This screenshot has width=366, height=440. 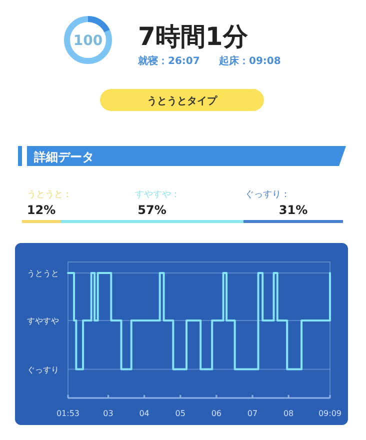 What do you see at coordinates (41, 210) in the screenshot?
I see `data-label: 12%` at bounding box center [41, 210].